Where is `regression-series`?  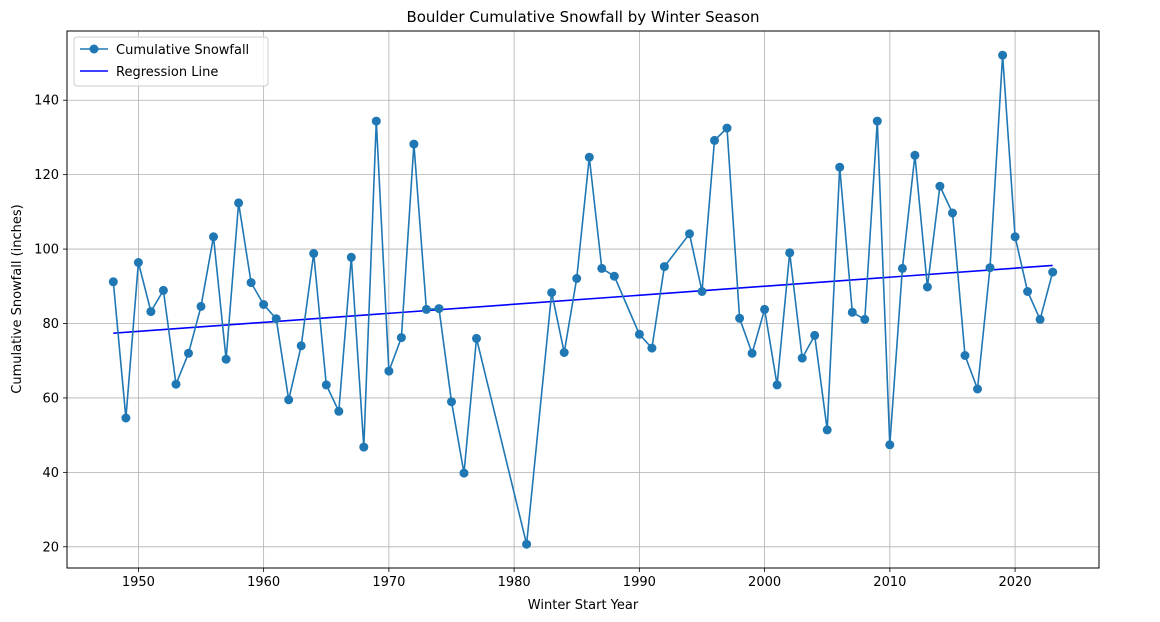
regression-series is located at coordinates (583, 299).